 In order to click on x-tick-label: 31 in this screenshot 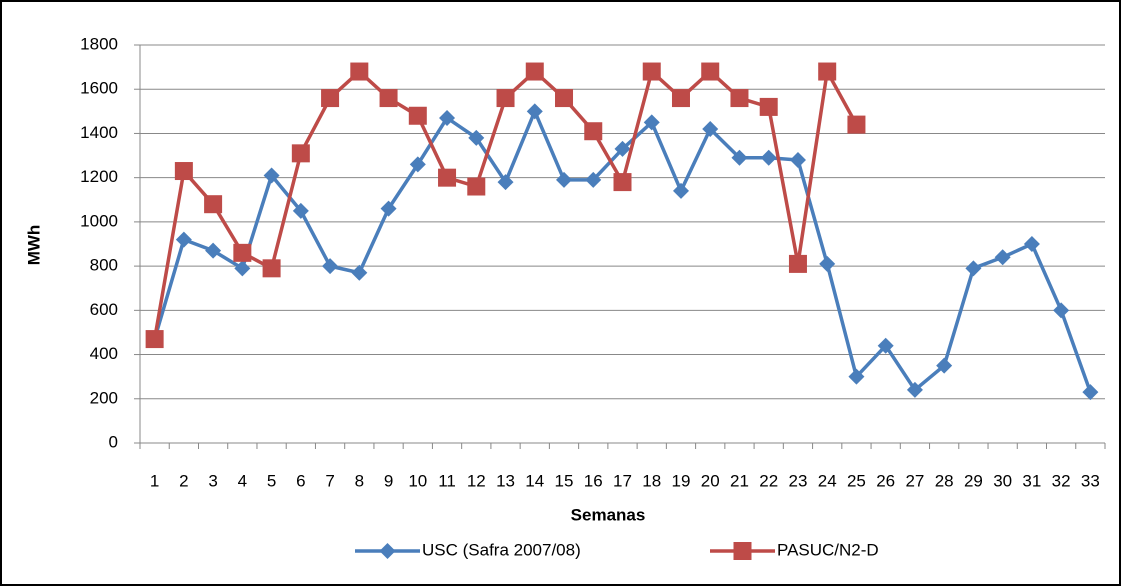, I will do `click(1031, 480)`.